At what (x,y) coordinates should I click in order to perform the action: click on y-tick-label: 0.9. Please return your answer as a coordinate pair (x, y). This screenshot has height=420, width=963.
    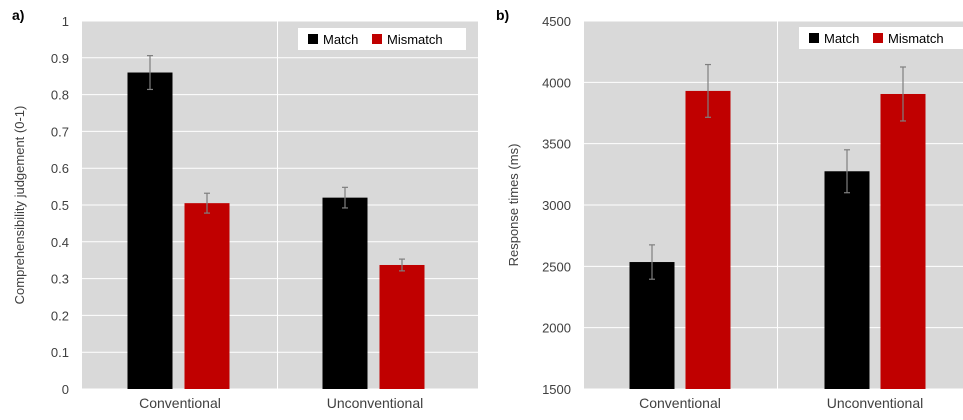
    Looking at the image, I should click on (60, 58).